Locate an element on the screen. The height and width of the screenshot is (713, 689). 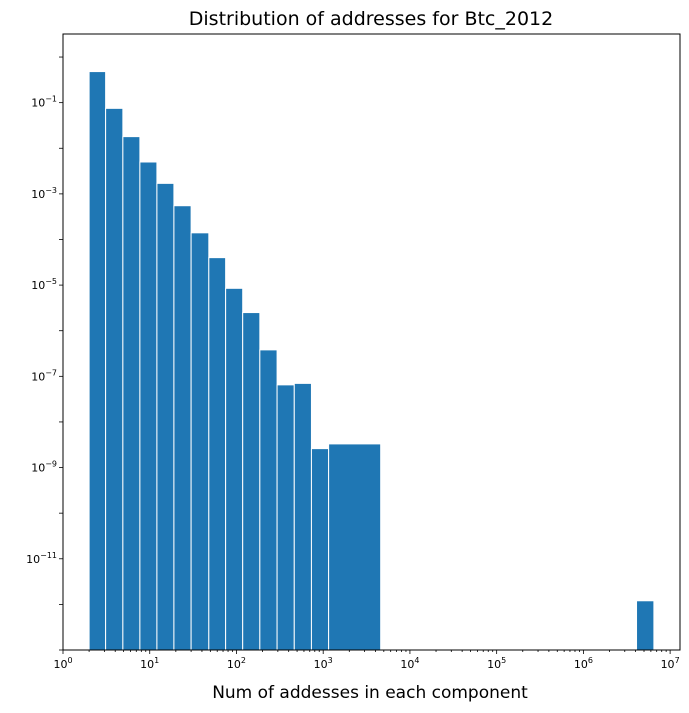
x-axis-ticks: 10⁰ 10¹ 10² 10³ 10⁴ 10⁵ 10⁶ 10⁷ is located at coordinates (366, 660).